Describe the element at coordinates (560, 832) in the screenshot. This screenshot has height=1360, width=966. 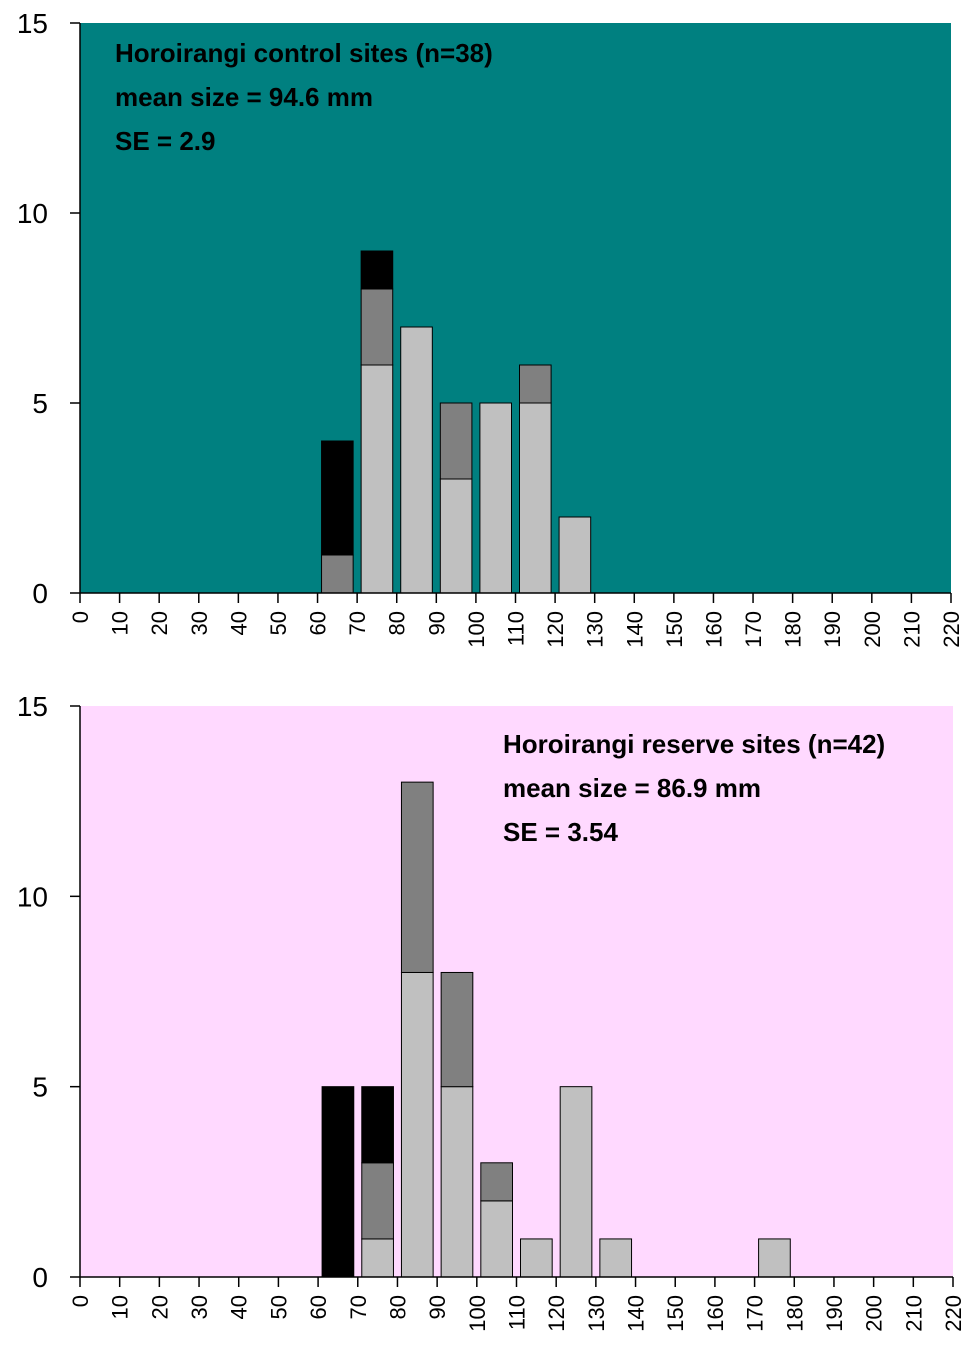
I see `annotation-line-2: SE = 3.54` at that location.